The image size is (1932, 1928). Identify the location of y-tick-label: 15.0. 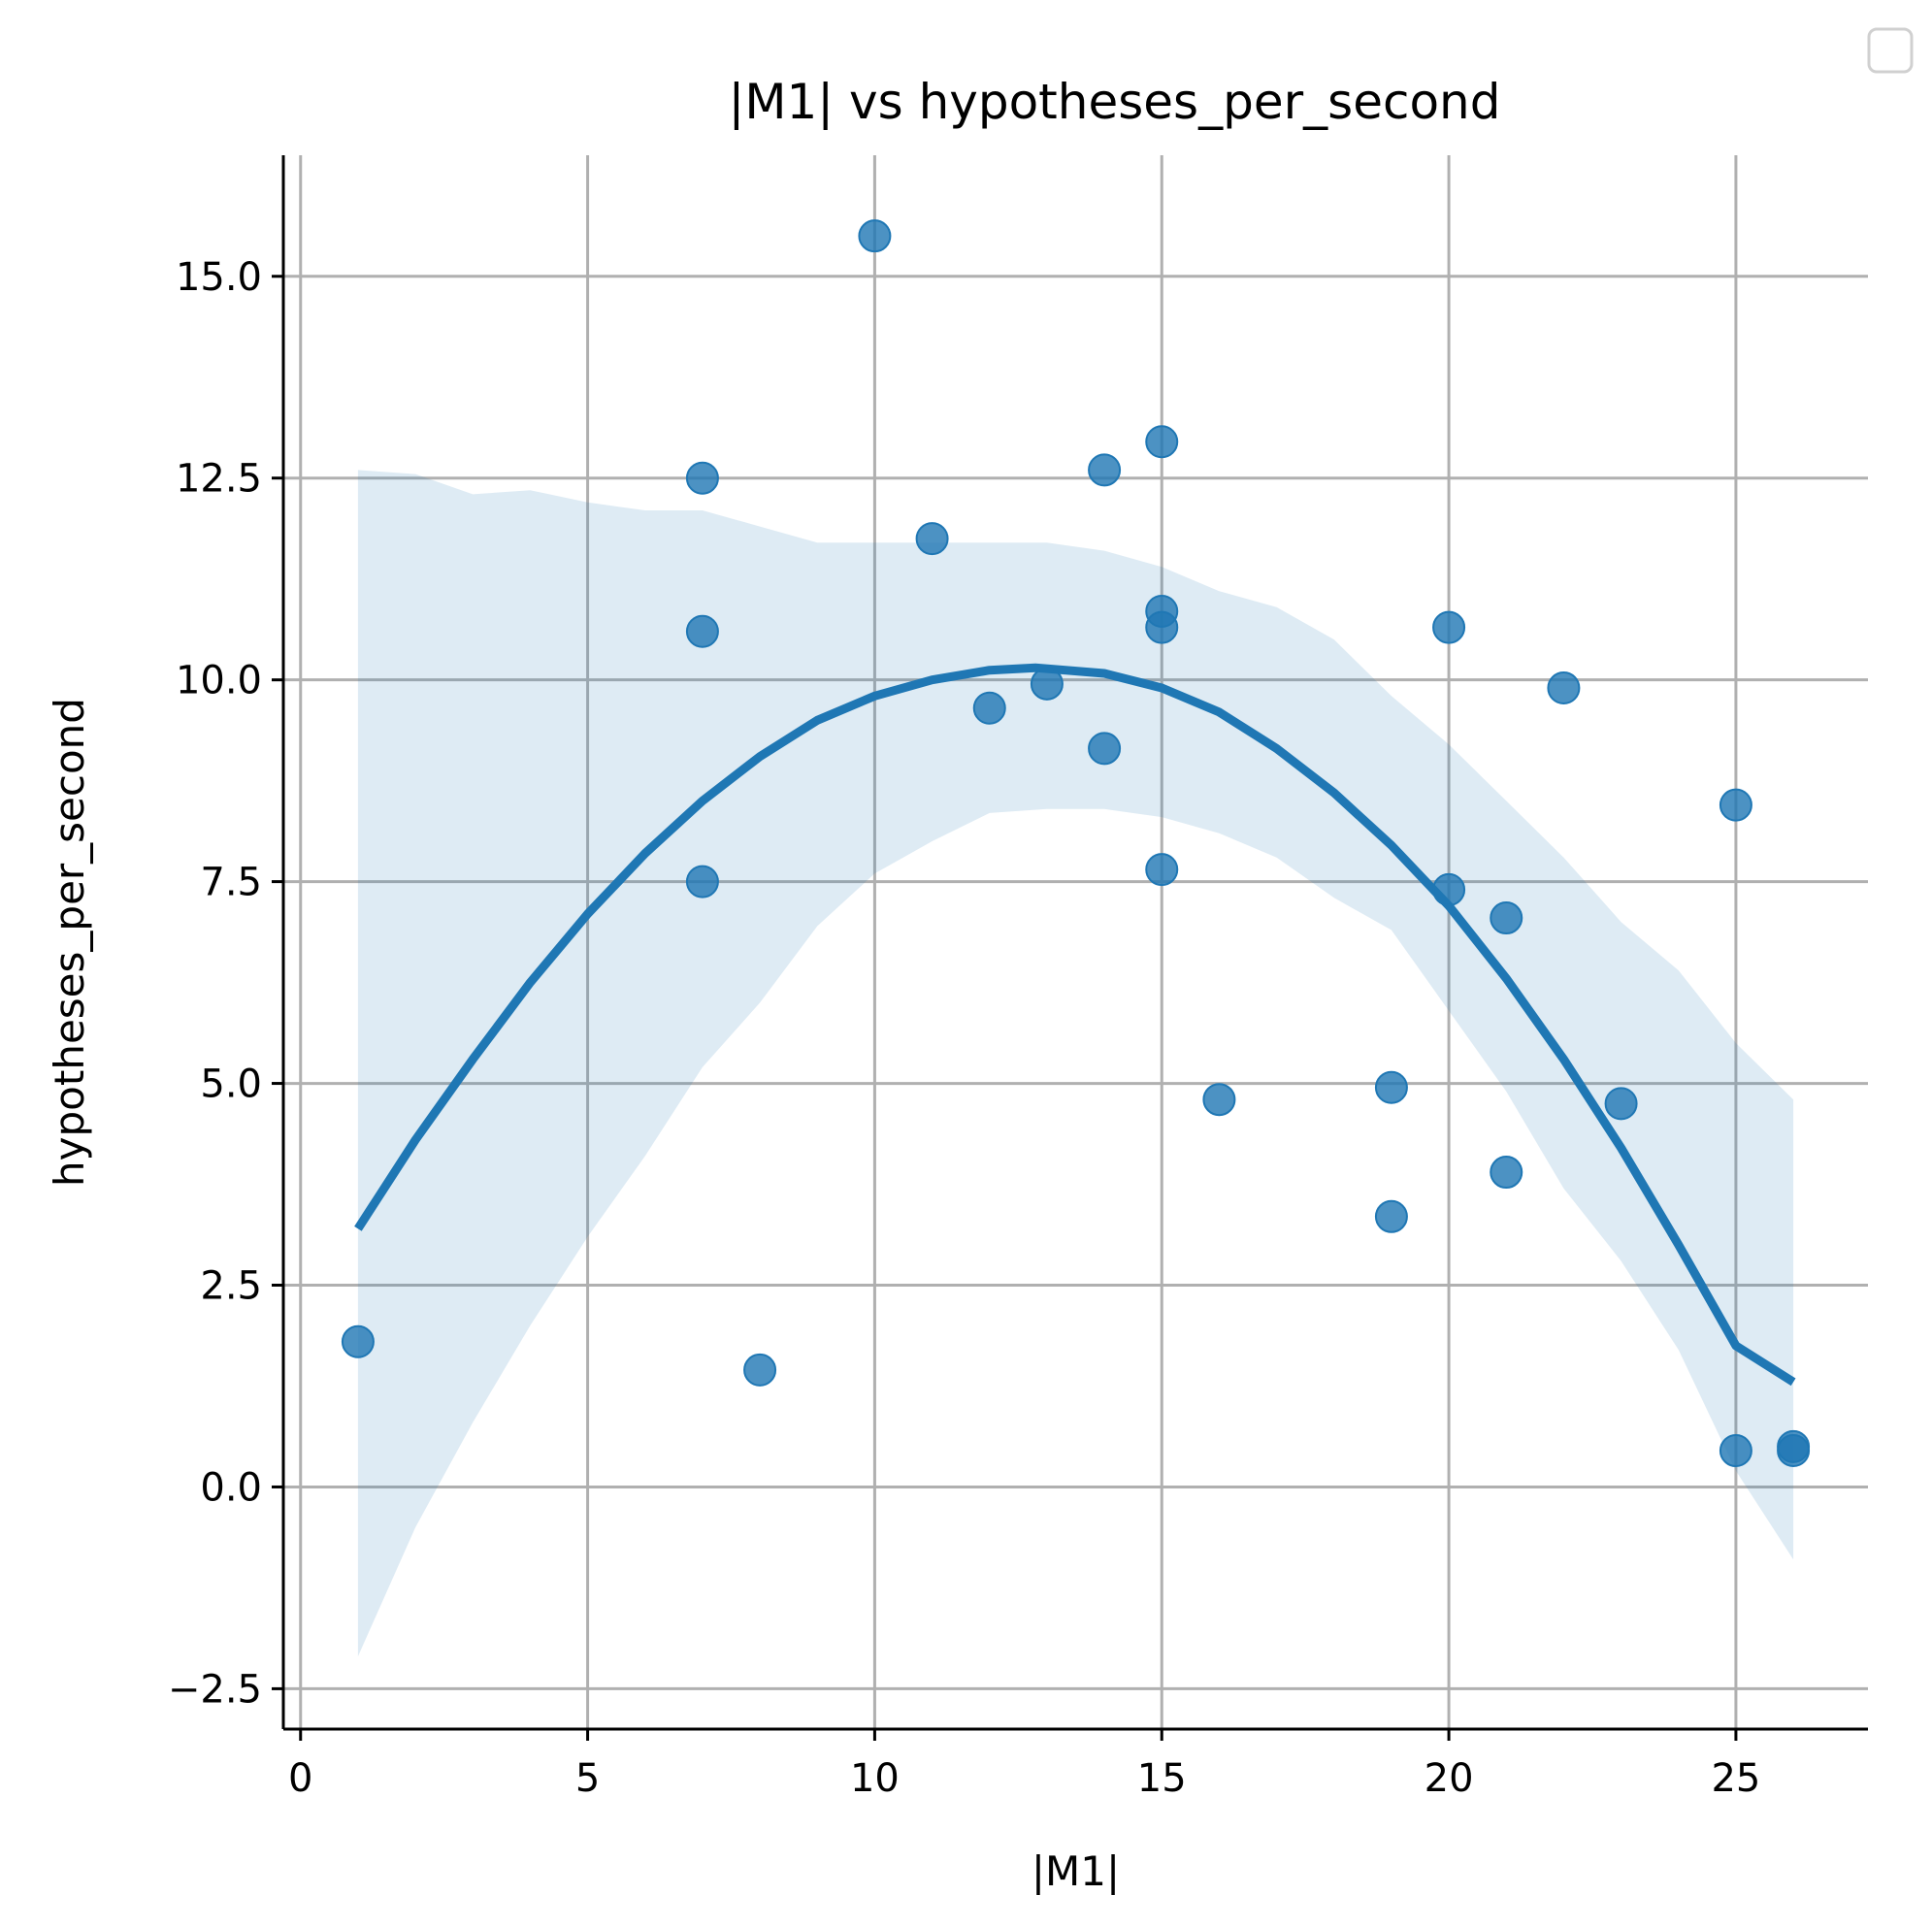
(219, 277).